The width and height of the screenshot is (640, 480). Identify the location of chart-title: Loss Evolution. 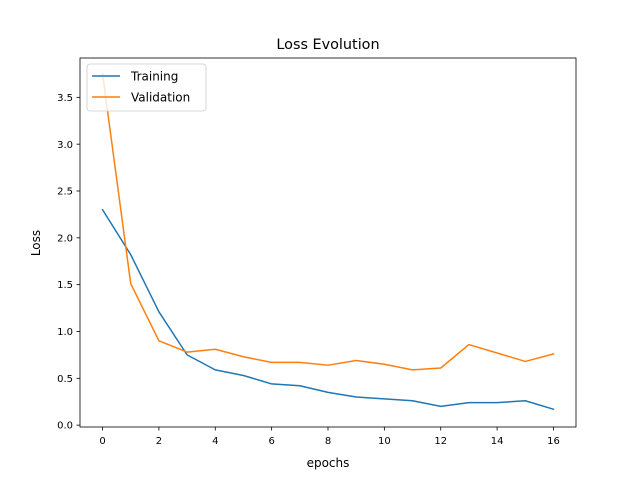
(327, 45).